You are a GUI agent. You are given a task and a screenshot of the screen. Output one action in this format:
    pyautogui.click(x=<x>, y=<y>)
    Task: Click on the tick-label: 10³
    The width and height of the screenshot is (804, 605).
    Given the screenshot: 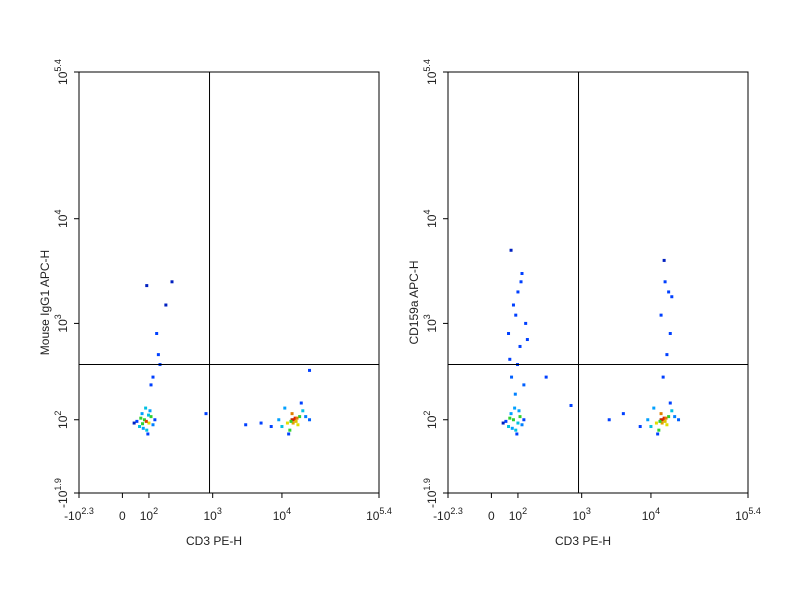 What is the action you would take?
    pyautogui.click(x=430, y=323)
    